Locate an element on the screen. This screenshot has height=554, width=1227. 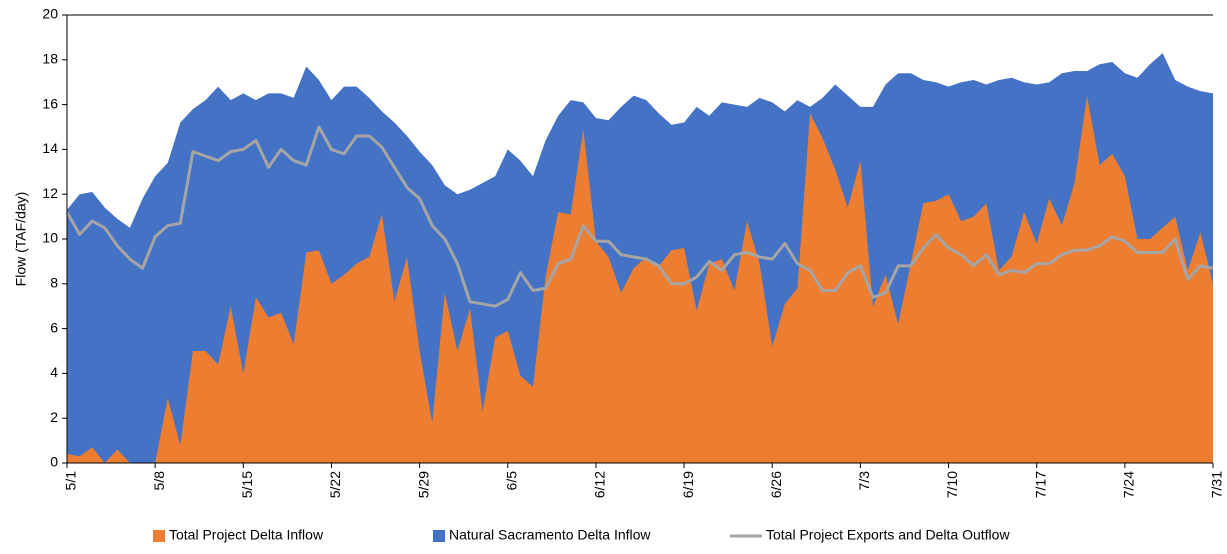
x-tick-label: 6/12 is located at coordinates (600, 484).